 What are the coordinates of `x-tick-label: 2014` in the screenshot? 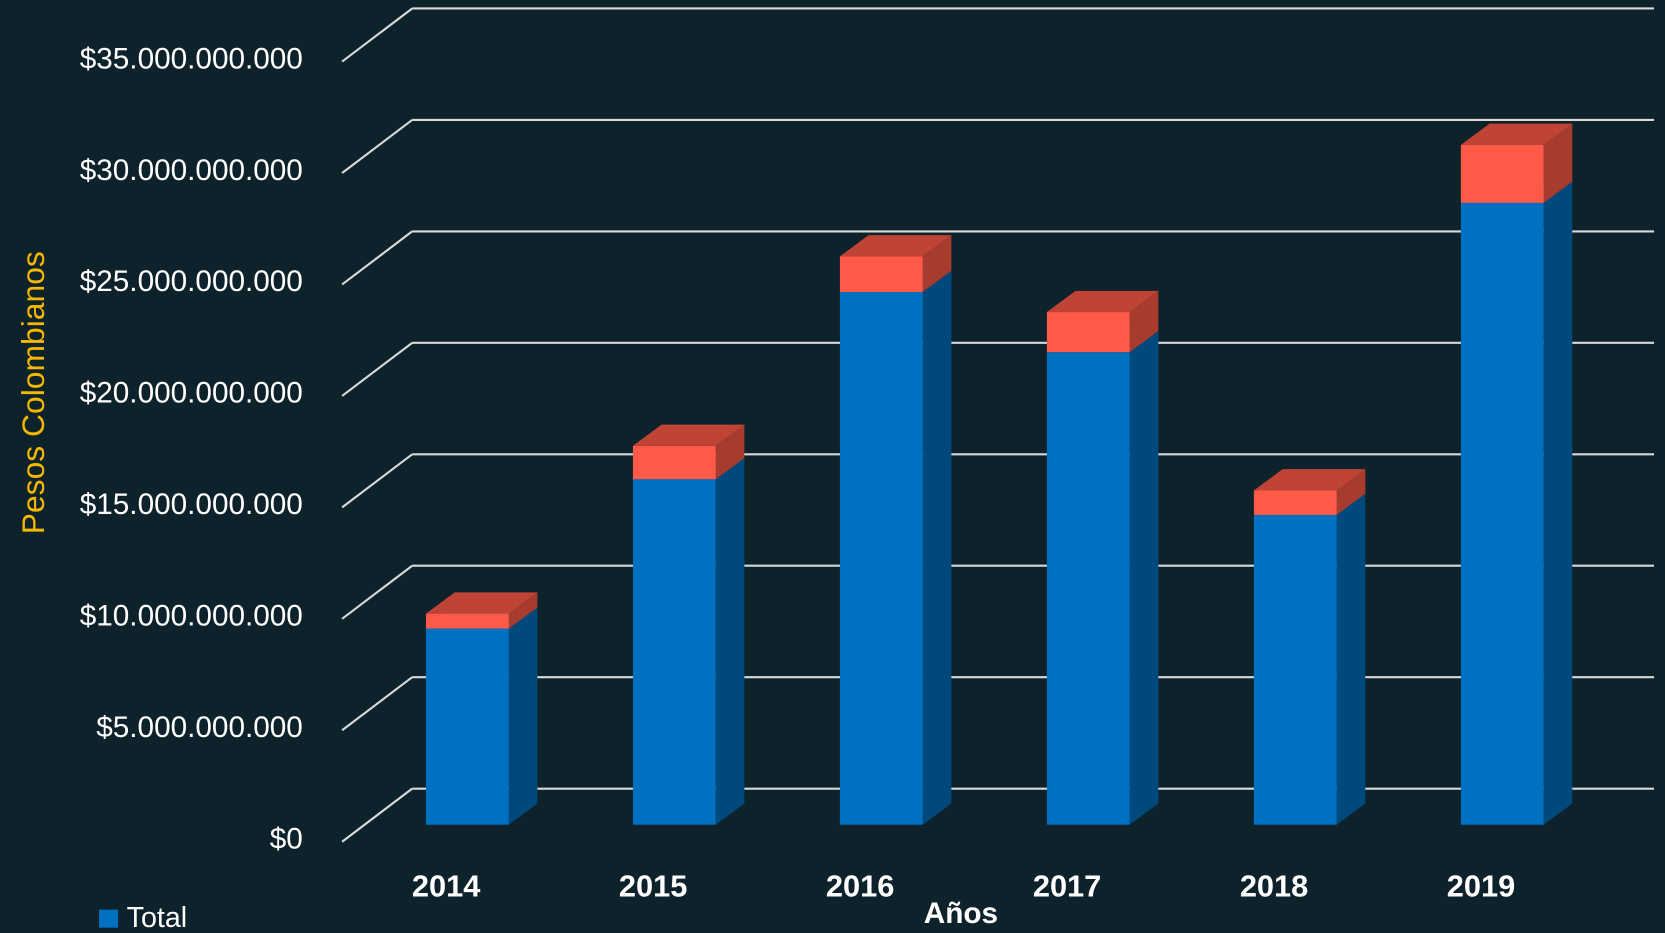 It's located at (446, 886).